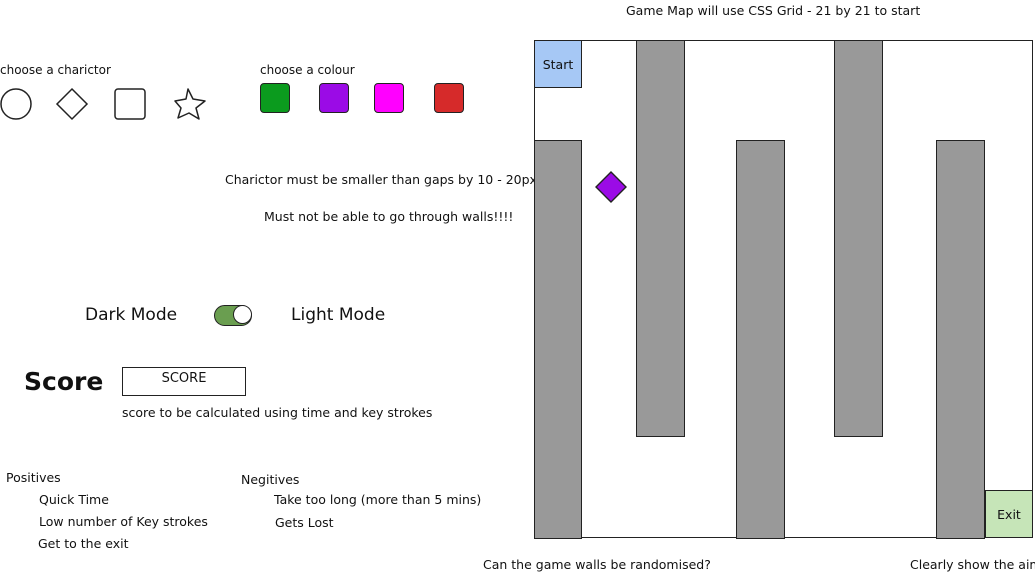 The height and width of the screenshot is (576, 1035). I want to click on colour-label: choose a colour, so click(307, 70).